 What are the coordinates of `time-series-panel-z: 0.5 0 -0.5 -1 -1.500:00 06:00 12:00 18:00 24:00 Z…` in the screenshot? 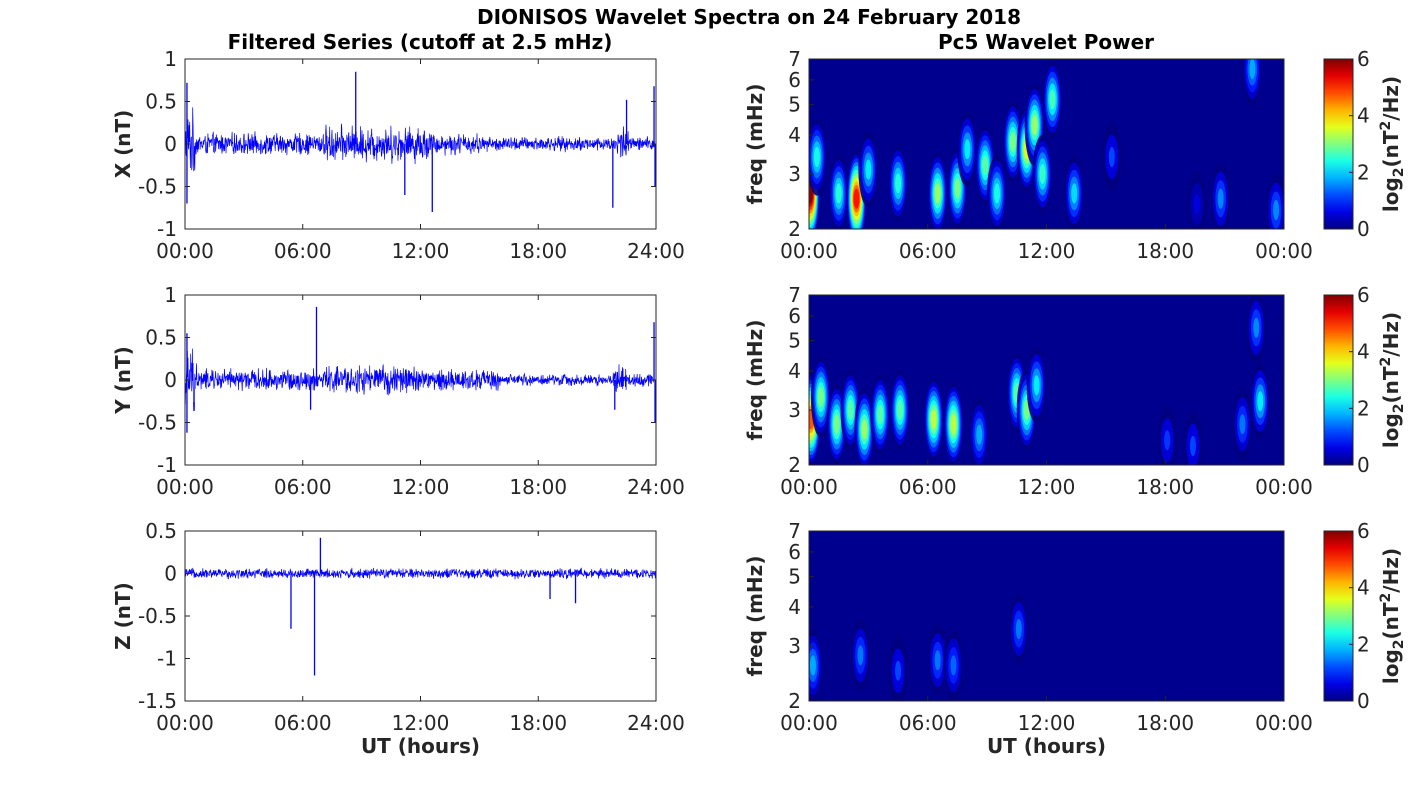 It's located at (398, 638).